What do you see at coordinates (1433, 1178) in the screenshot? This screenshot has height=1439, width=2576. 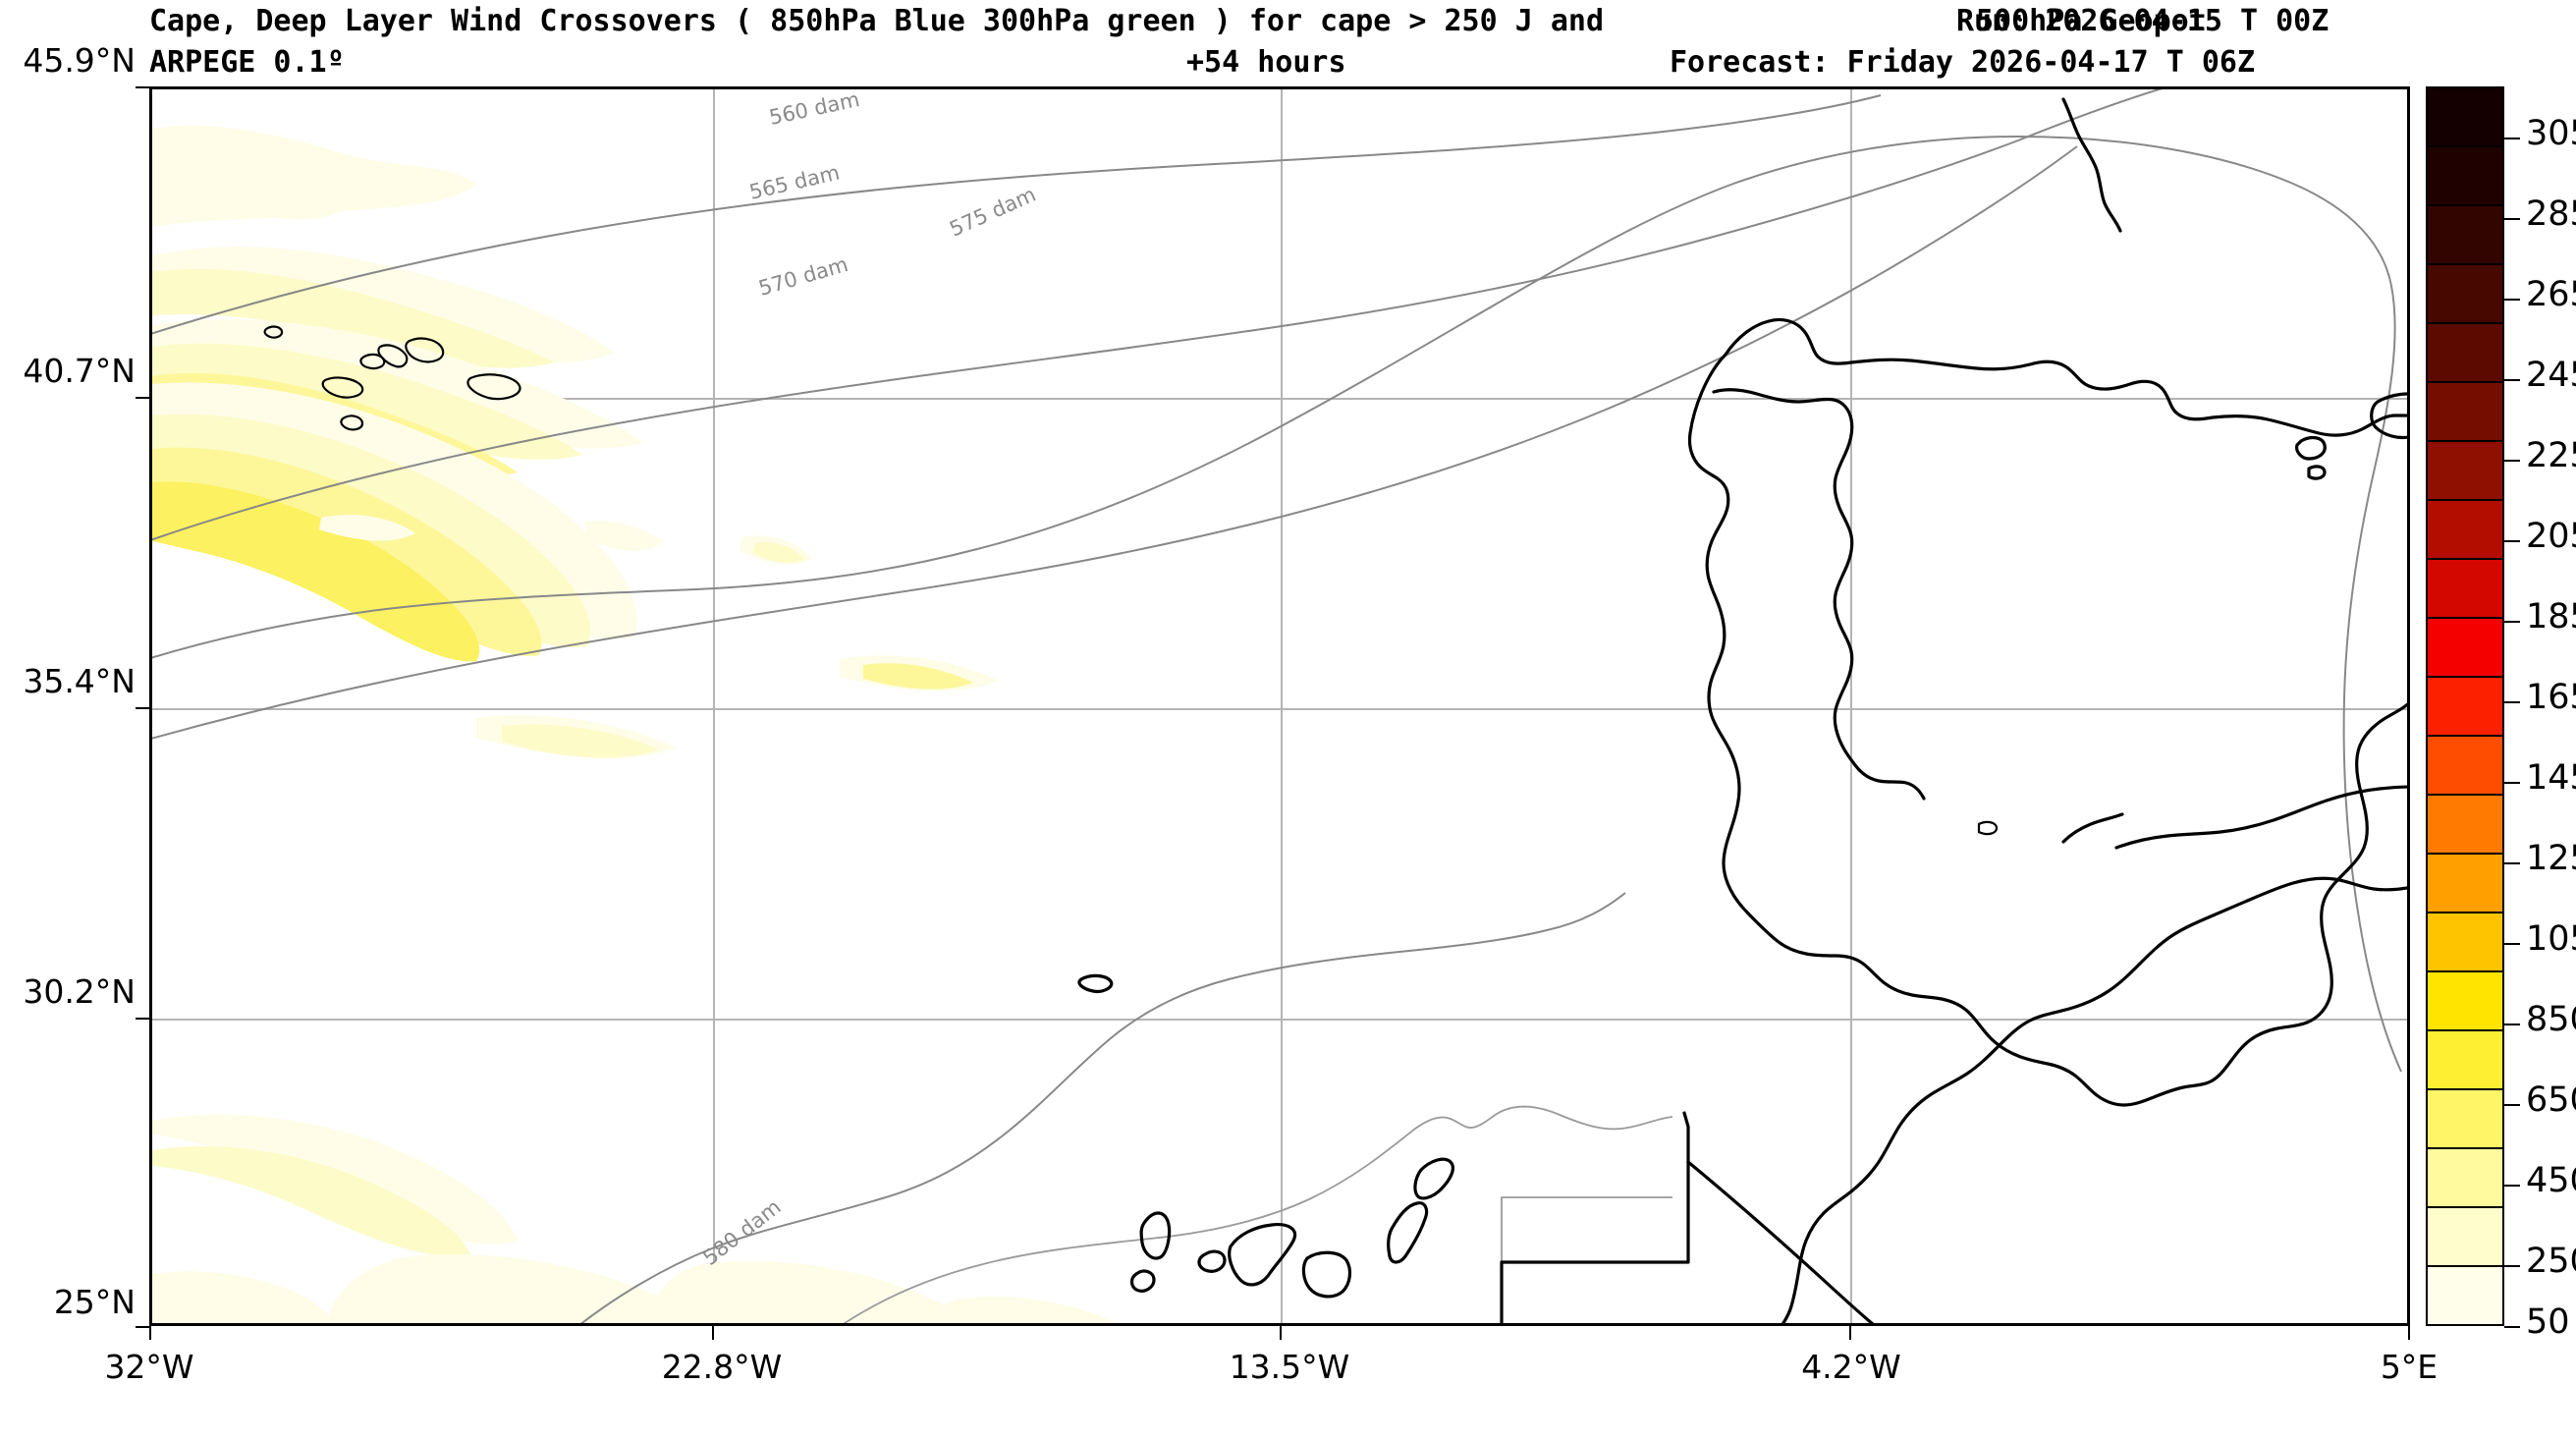 I see `island-lanzarote` at bounding box center [1433, 1178].